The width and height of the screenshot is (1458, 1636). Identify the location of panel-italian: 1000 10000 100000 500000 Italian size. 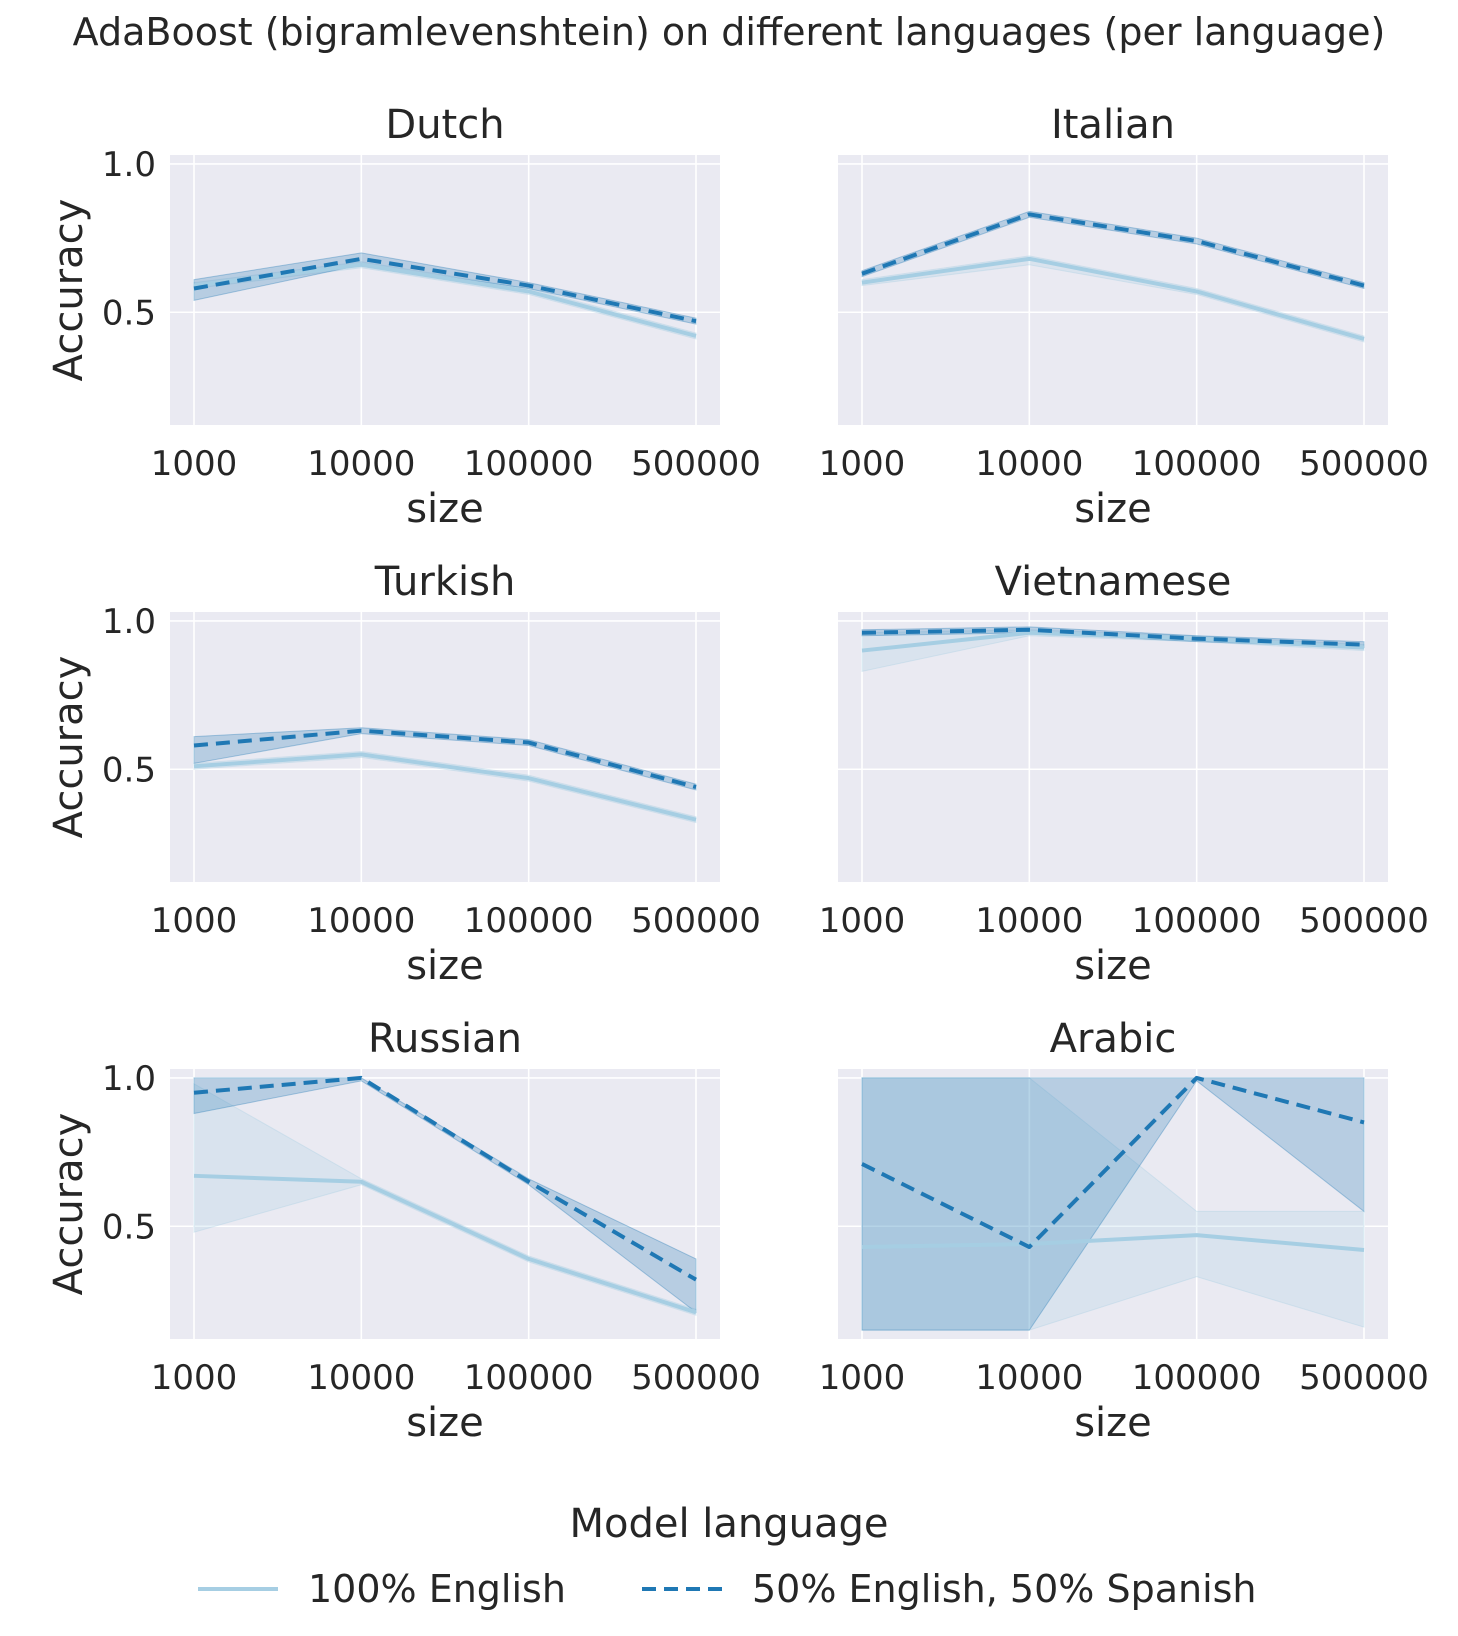
(1124, 317).